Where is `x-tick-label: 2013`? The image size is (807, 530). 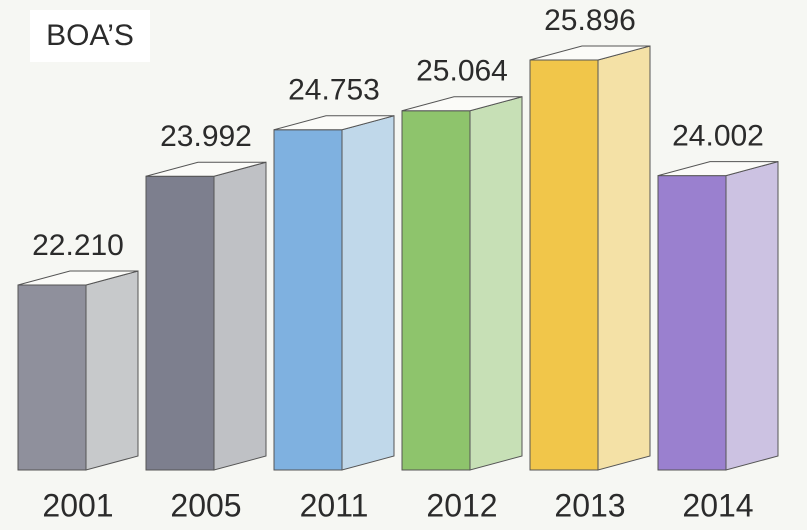
x-tick-label: 2013 is located at coordinates (589, 505).